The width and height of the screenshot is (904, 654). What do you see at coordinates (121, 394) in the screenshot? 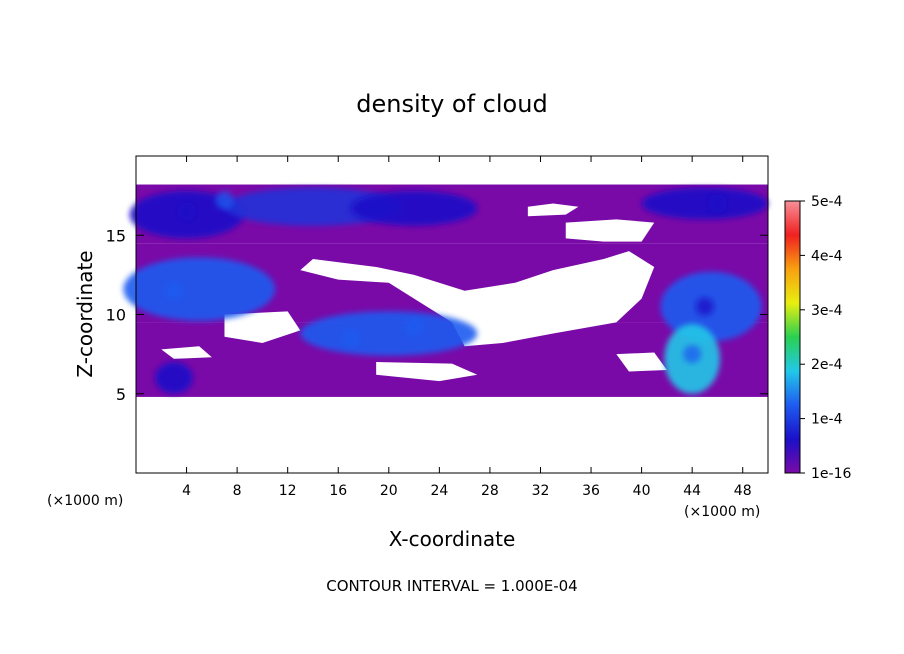
I see `y-tick-label: 5` at bounding box center [121, 394].